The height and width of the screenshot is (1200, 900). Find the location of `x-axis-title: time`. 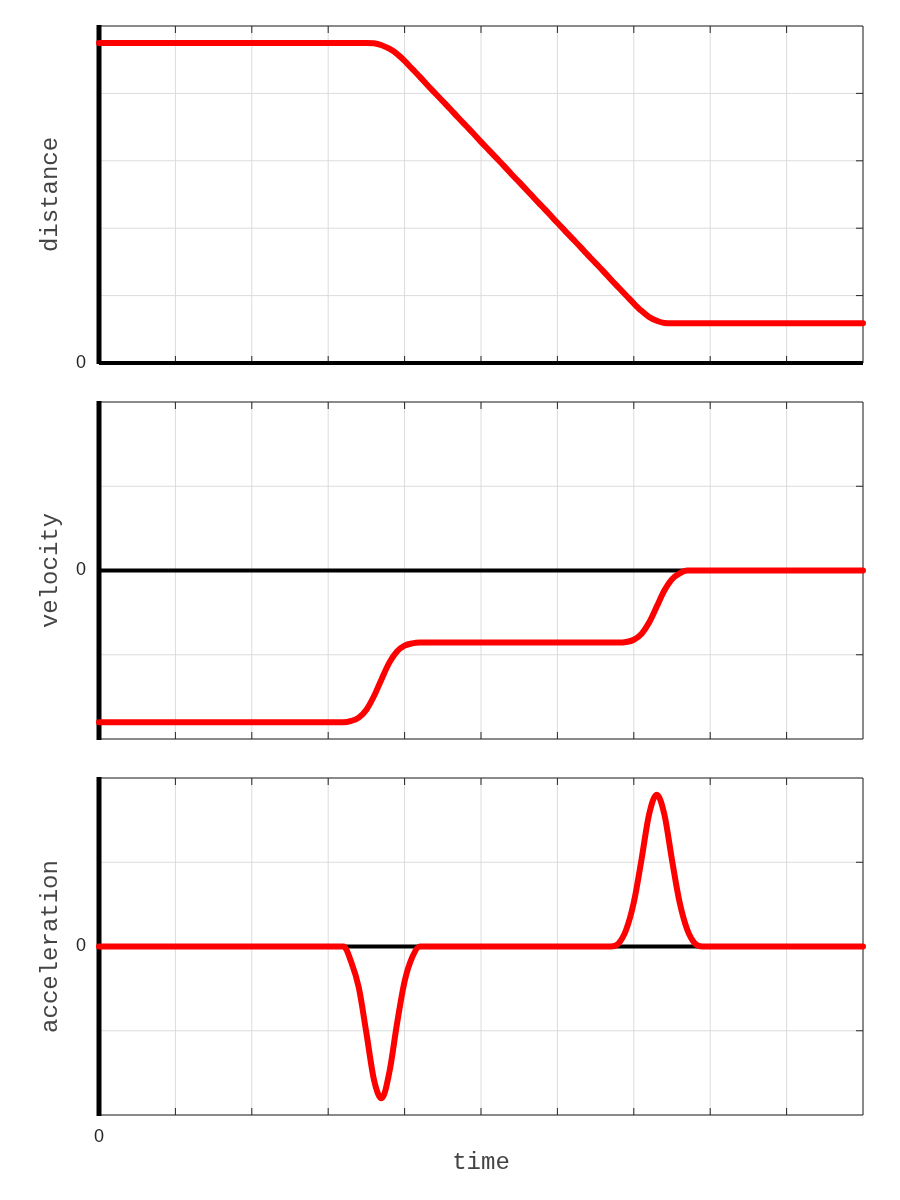

x-axis-title: time is located at coordinates (481, 1162).